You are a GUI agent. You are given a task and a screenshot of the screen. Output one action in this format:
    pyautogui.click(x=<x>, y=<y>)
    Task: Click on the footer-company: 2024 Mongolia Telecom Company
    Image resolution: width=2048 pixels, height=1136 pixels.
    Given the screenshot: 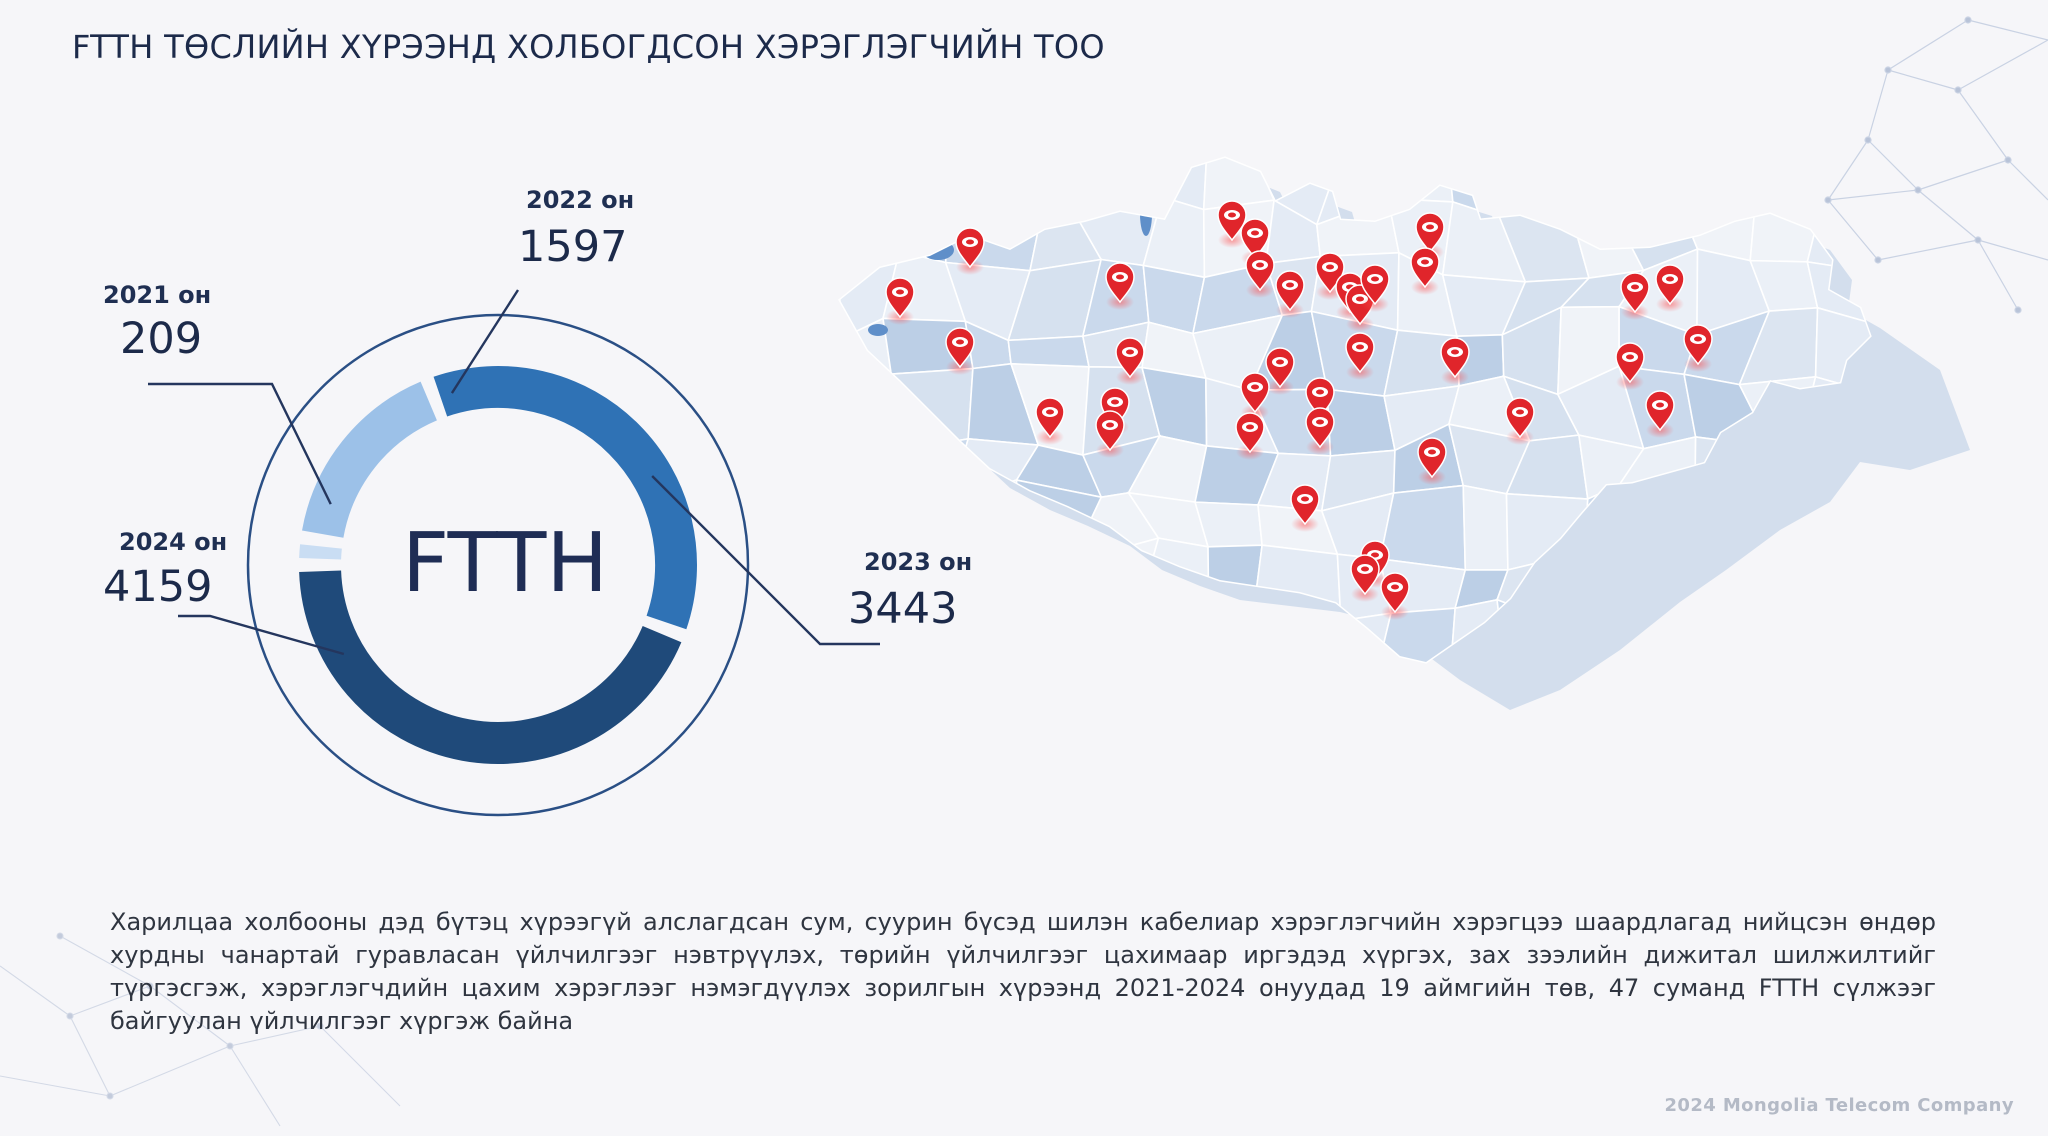 What is the action you would take?
    pyautogui.click(x=1839, y=1105)
    